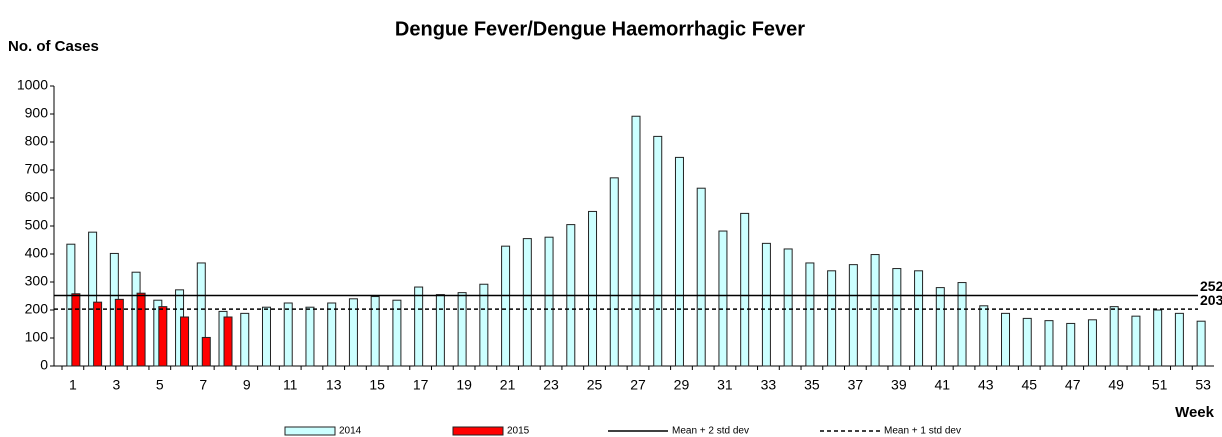 The image size is (1222, 437). Describe the element at coordinates (922, 431) in the screenshot. I see `legend-label: Mean + 1 std dev` at that location.